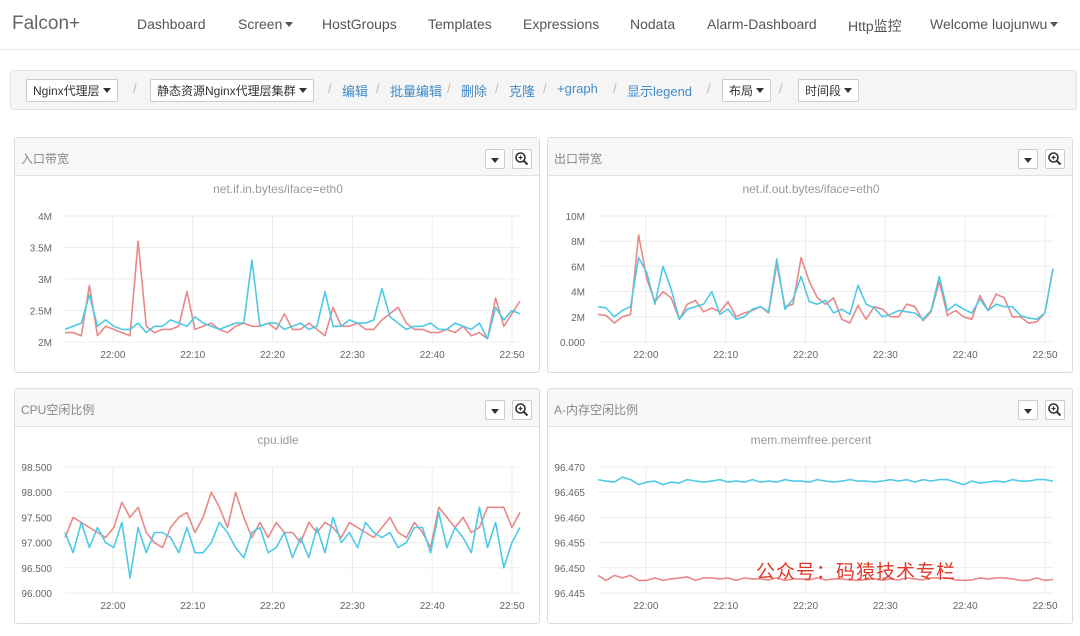 Image resolution: width=1080 pixels, height=636 pixels. What do you see at coordinates (989, 24) in the screenshot?
I see `nav-user-menu-label: Welcome luojunwu` at bounding box center [989, 24].